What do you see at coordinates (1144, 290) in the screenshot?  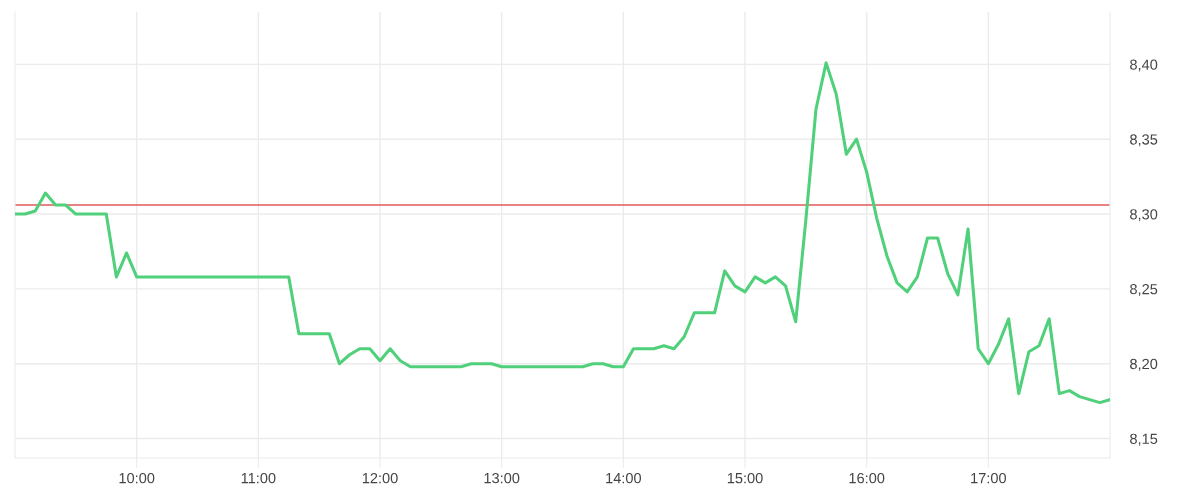 I see `y-tick-label: 8,25` at bounding box center [1144, 290].